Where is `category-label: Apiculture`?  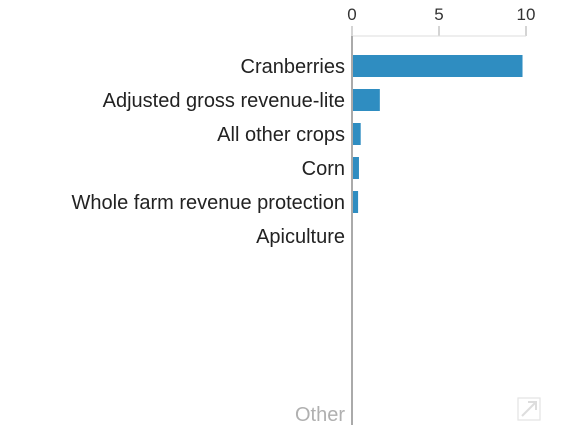 category-label: Apiculture is located at coordinates (300, 237).